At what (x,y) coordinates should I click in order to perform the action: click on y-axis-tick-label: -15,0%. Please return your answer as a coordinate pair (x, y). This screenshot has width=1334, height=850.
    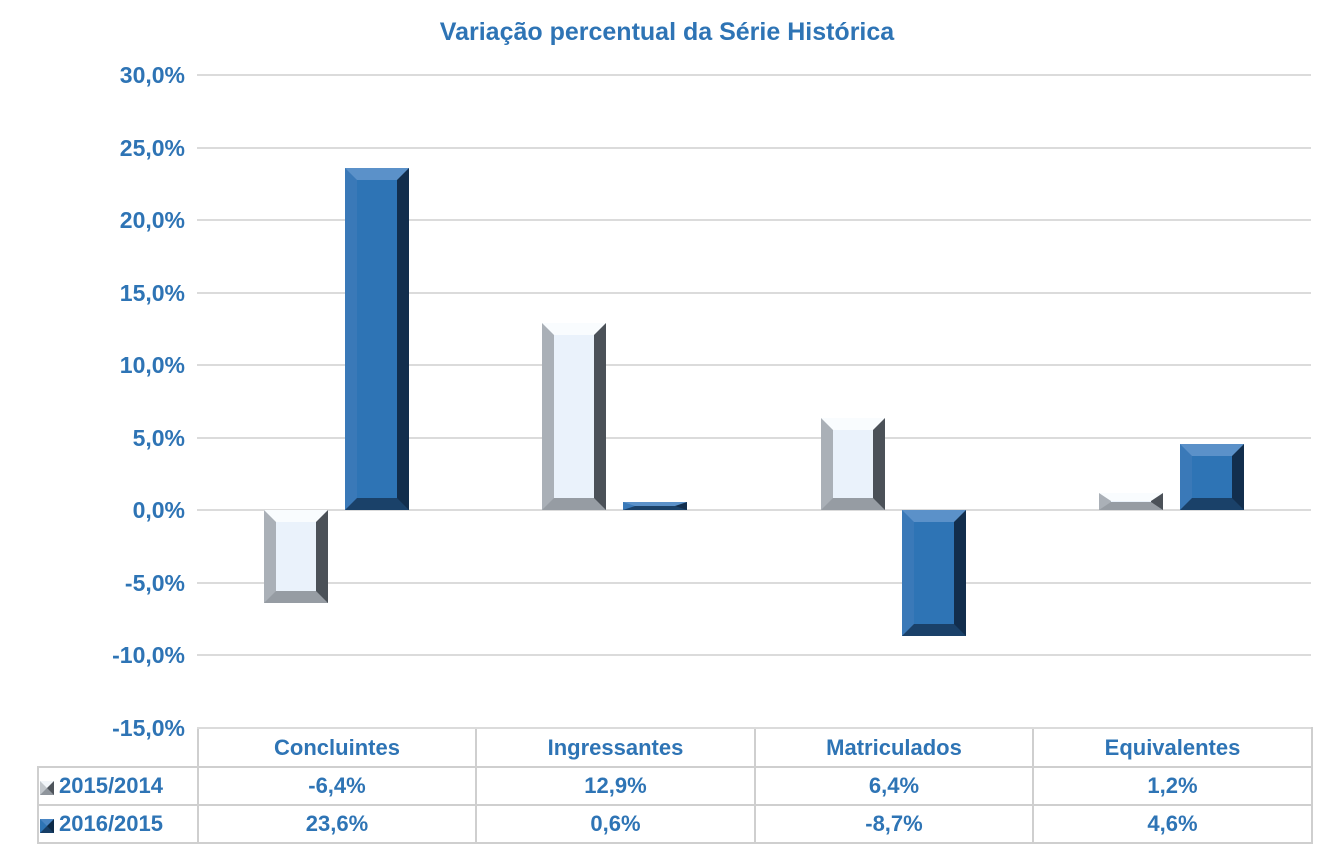
    Looking at the image, I should click on (148, 728).